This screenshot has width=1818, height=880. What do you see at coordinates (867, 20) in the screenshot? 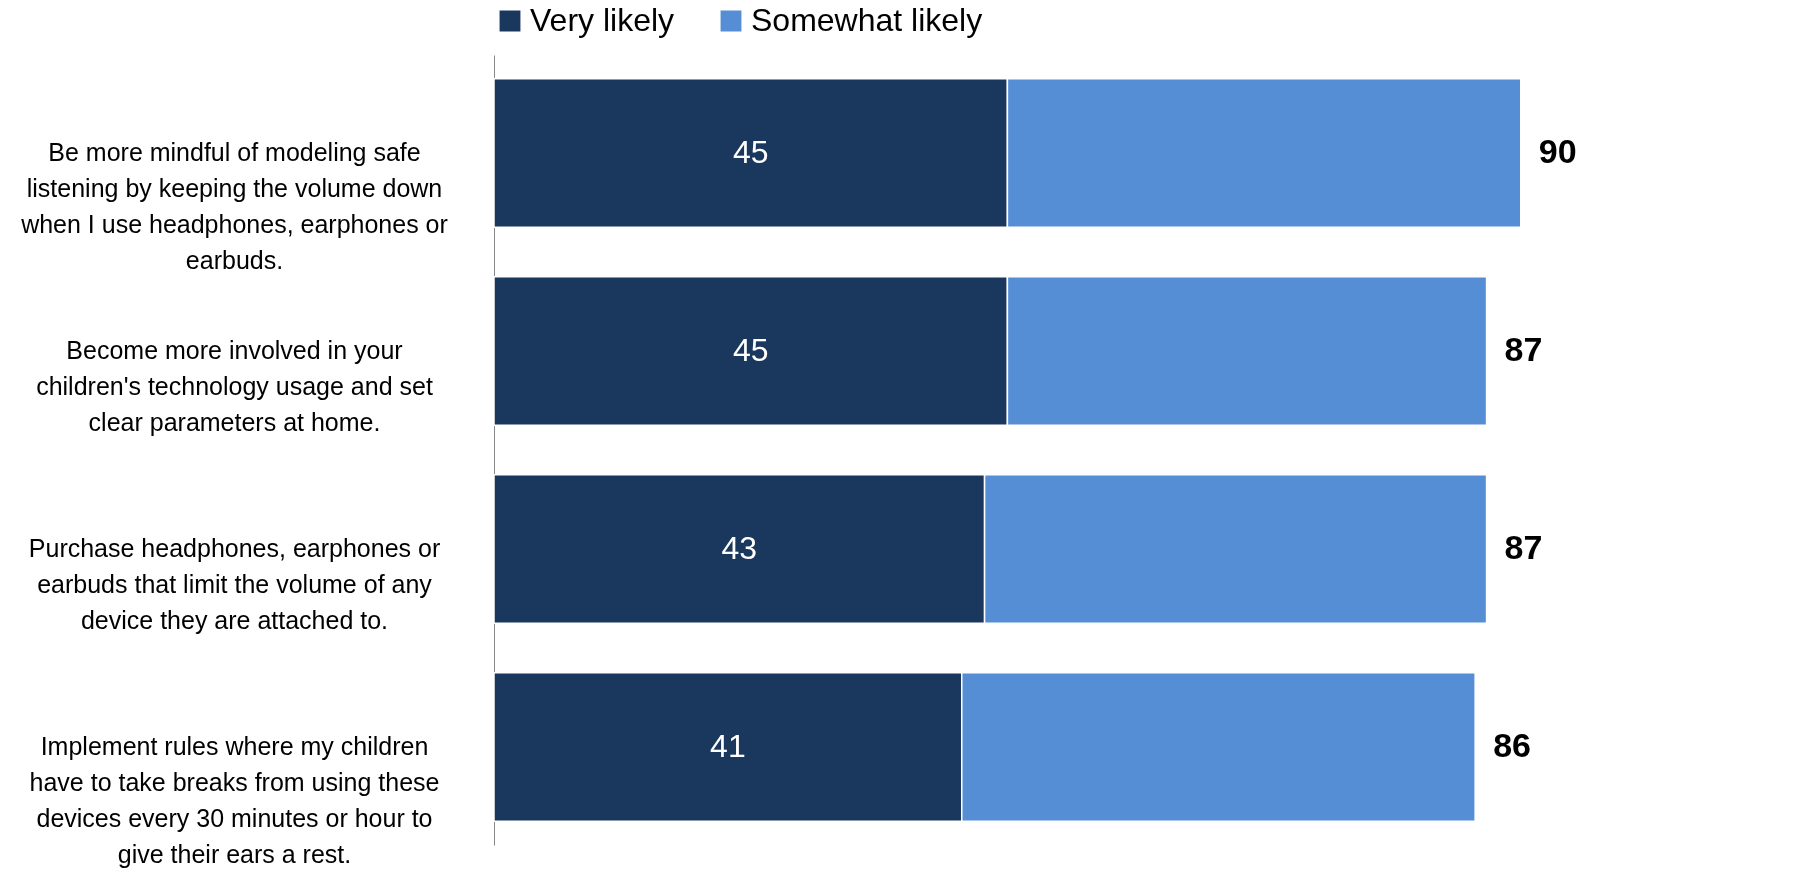
I see `legend-label: Somewhat likely` at bounding box center [867, 20].